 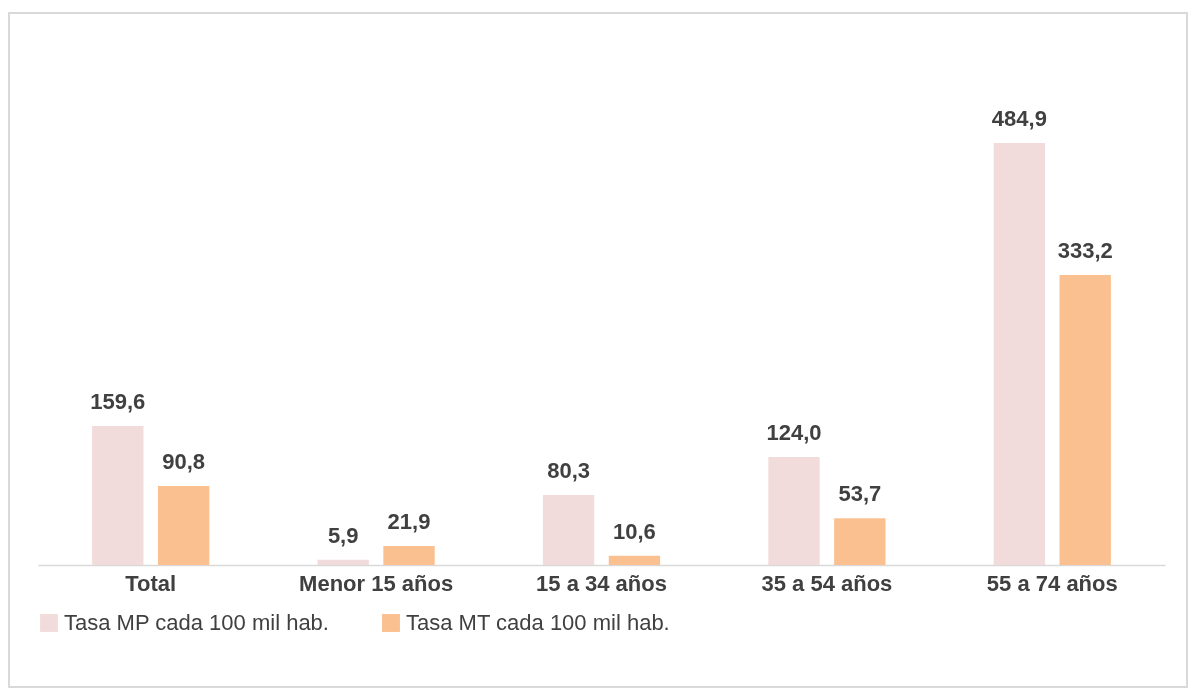 What do you see at coordinates (376, 583) in the screenshot?
I see `x-tick-label: Menor 15 años` at bounding box center [376, 583].